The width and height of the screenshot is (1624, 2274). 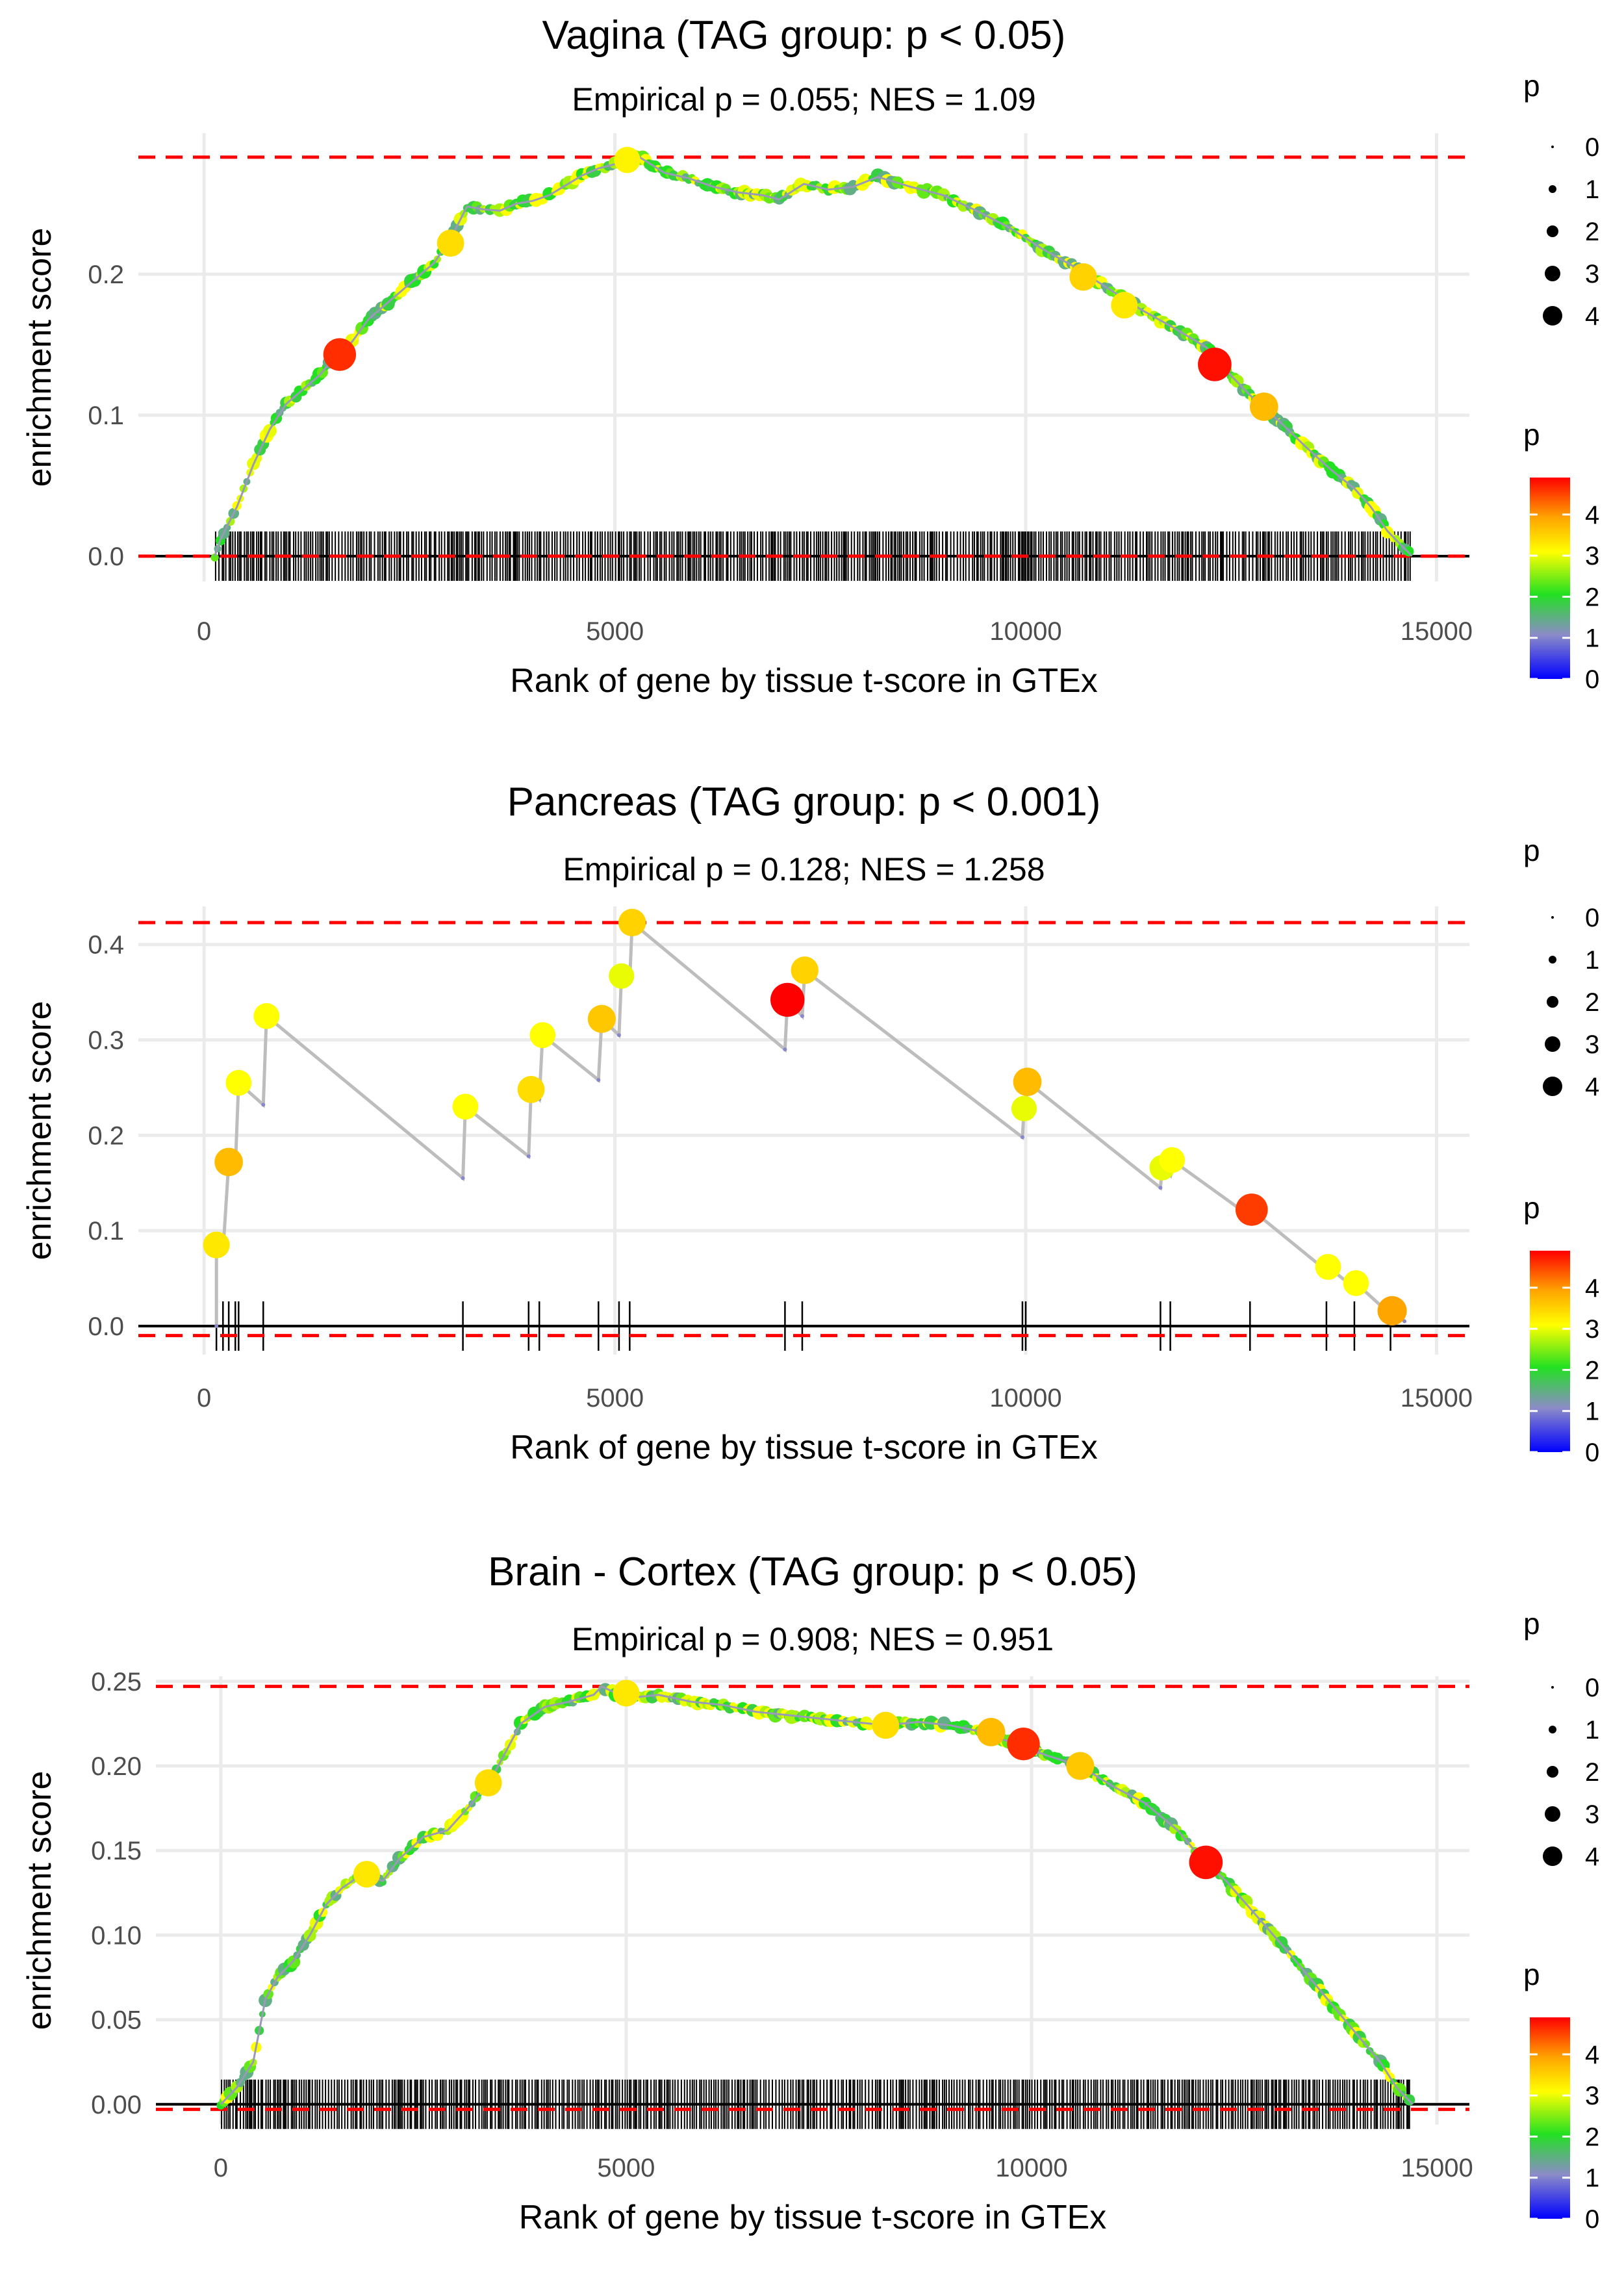 What do you see at coordinates (1561, 381) in the screenshot?
I see `legend-1: p 0 1 2 3 4 p 4 3 2 1 0` at bounding box center [1561, 381].